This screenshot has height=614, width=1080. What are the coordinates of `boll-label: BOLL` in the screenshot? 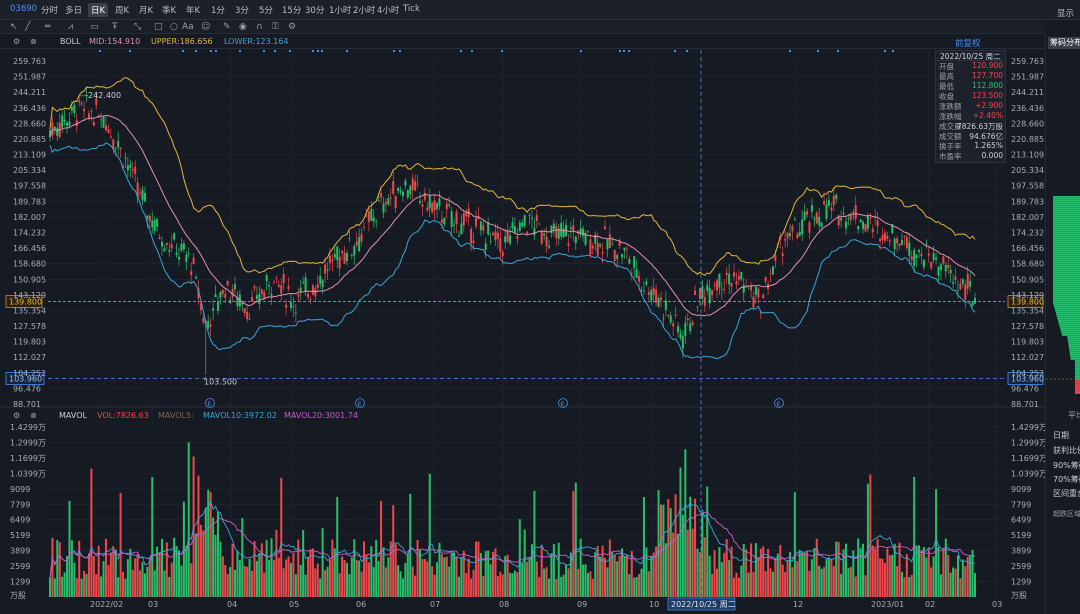 It's located at (70, 41).